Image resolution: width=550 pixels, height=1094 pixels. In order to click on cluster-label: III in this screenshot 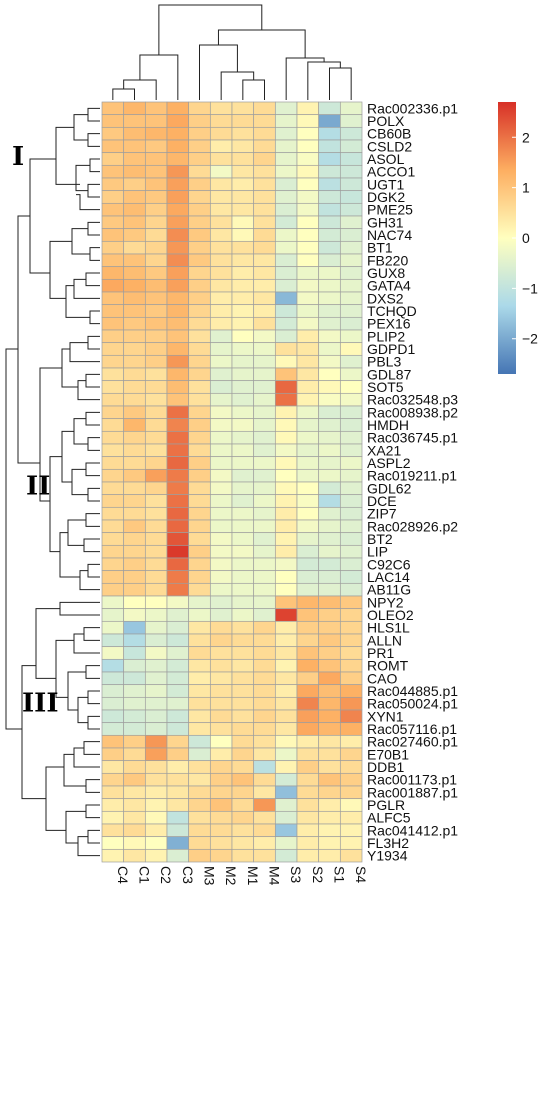, I will do `click(40, 704)`.